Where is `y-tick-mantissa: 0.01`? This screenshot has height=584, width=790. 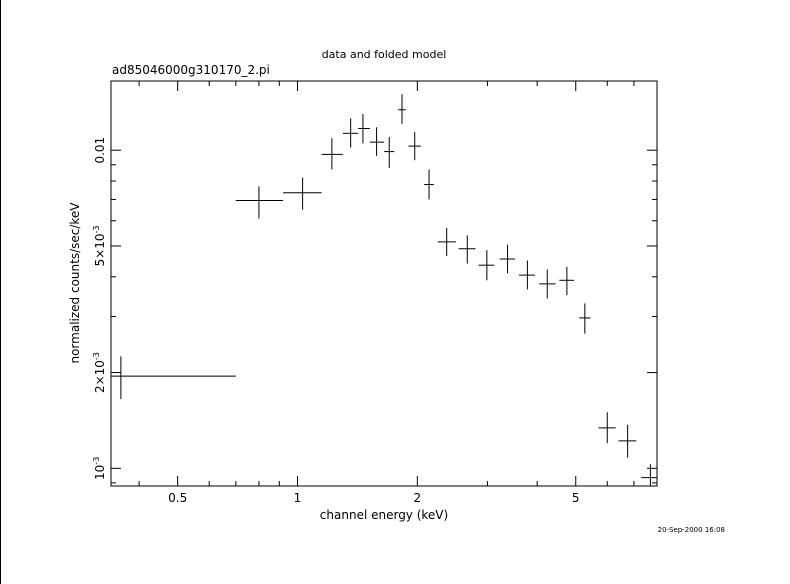
y-tick-mantissa: 0.01 is located at coordinates (100, 150).